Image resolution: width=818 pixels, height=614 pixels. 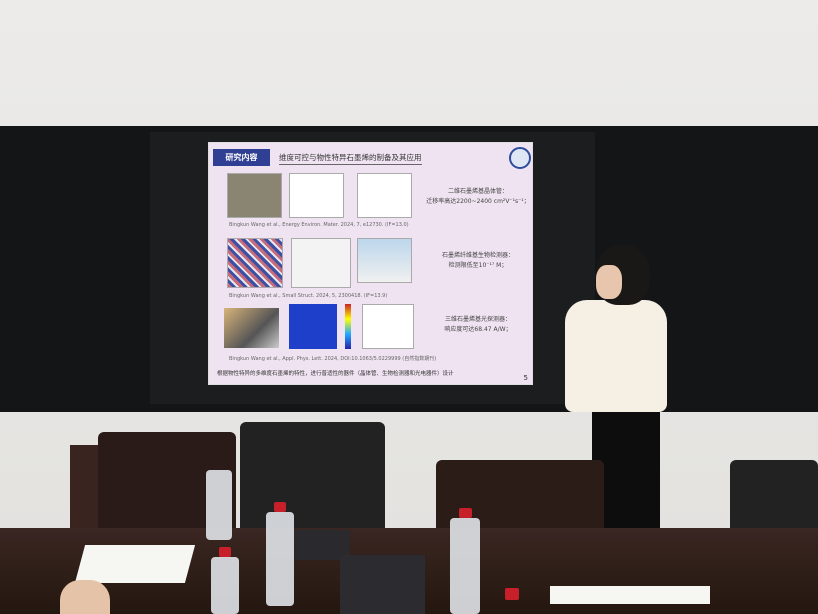 What do you see at coordinates (350, 158) in the screenshot?
I see `slide-title: 维度可控与物性特异石墨烯的制备及其应用` at bounding box center [350, 158].